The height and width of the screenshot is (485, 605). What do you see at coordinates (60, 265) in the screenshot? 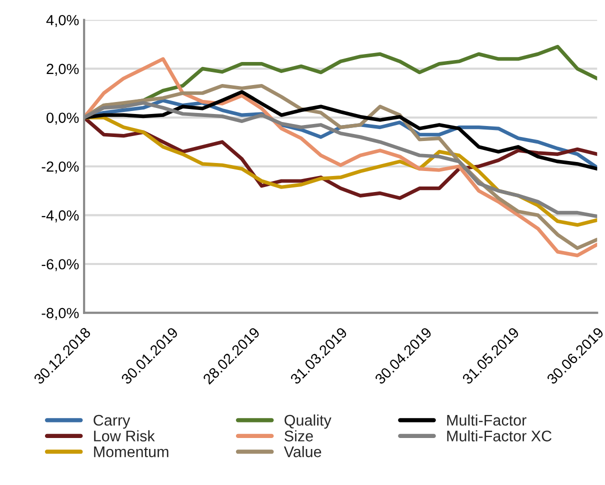
I see `y-tick-label: -6,0%` at bounding box center [60, 265].